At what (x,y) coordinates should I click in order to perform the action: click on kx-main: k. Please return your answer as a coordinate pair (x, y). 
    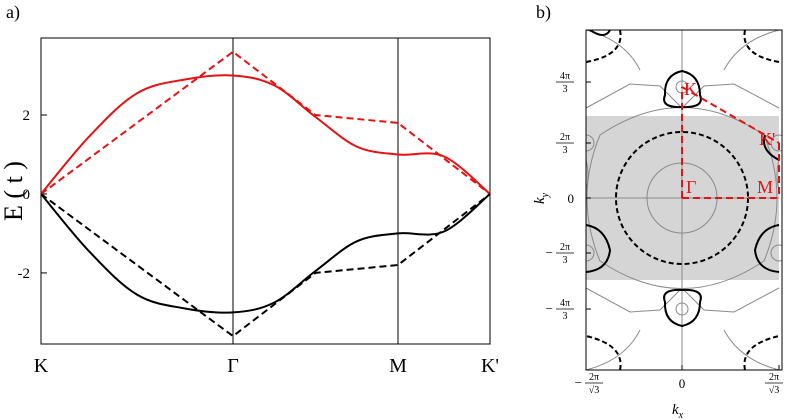
    Looking at the image, I should click on (675, 410).